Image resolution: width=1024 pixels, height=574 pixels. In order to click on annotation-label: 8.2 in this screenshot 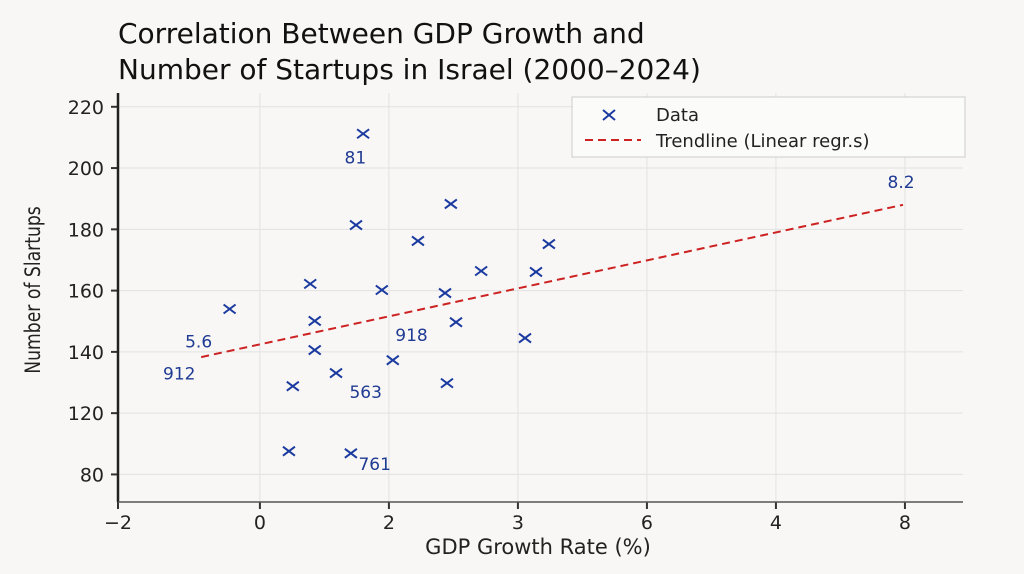, I will do `click(901, 183)`.